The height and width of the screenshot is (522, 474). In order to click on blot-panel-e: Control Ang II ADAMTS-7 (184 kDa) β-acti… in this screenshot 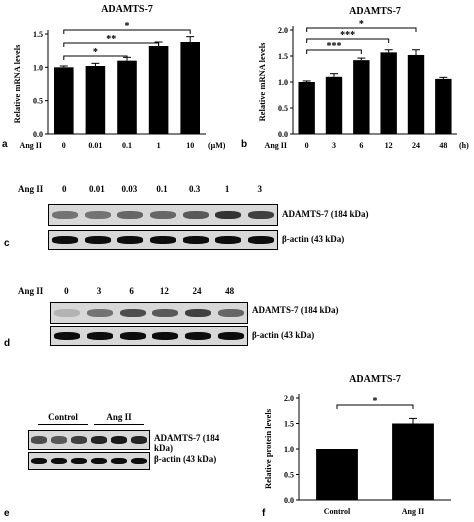, I will do `click(118, 461)`.